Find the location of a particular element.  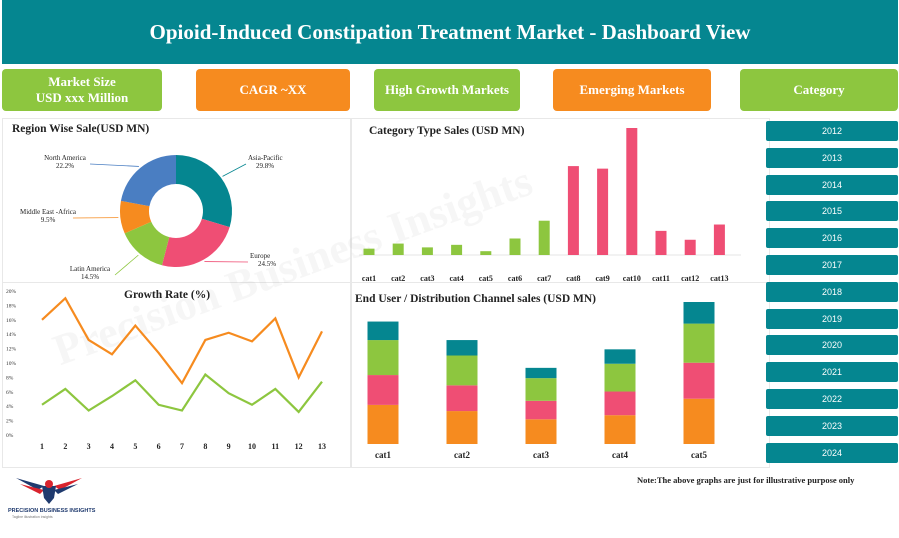

region-chart-title: Region Wise Sale(USD MN) is located at coordinates (81, 129).